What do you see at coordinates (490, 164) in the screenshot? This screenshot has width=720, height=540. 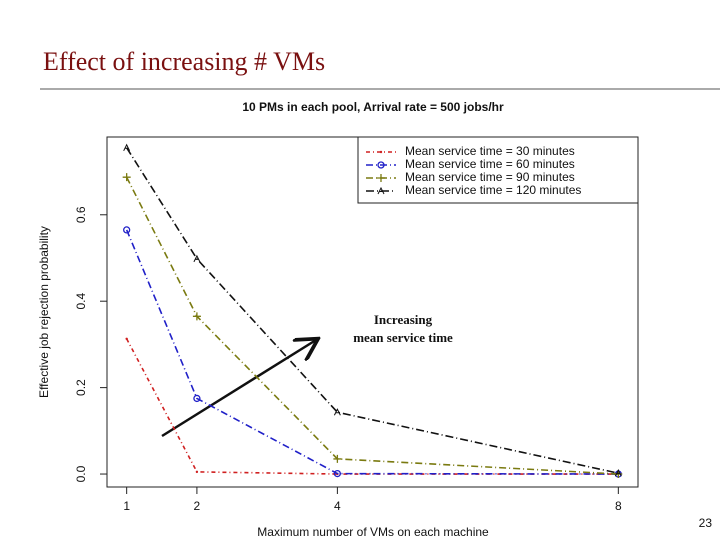 I see `legend-label: Mean service time = 60 minutes` at bounding box center [490, 164].